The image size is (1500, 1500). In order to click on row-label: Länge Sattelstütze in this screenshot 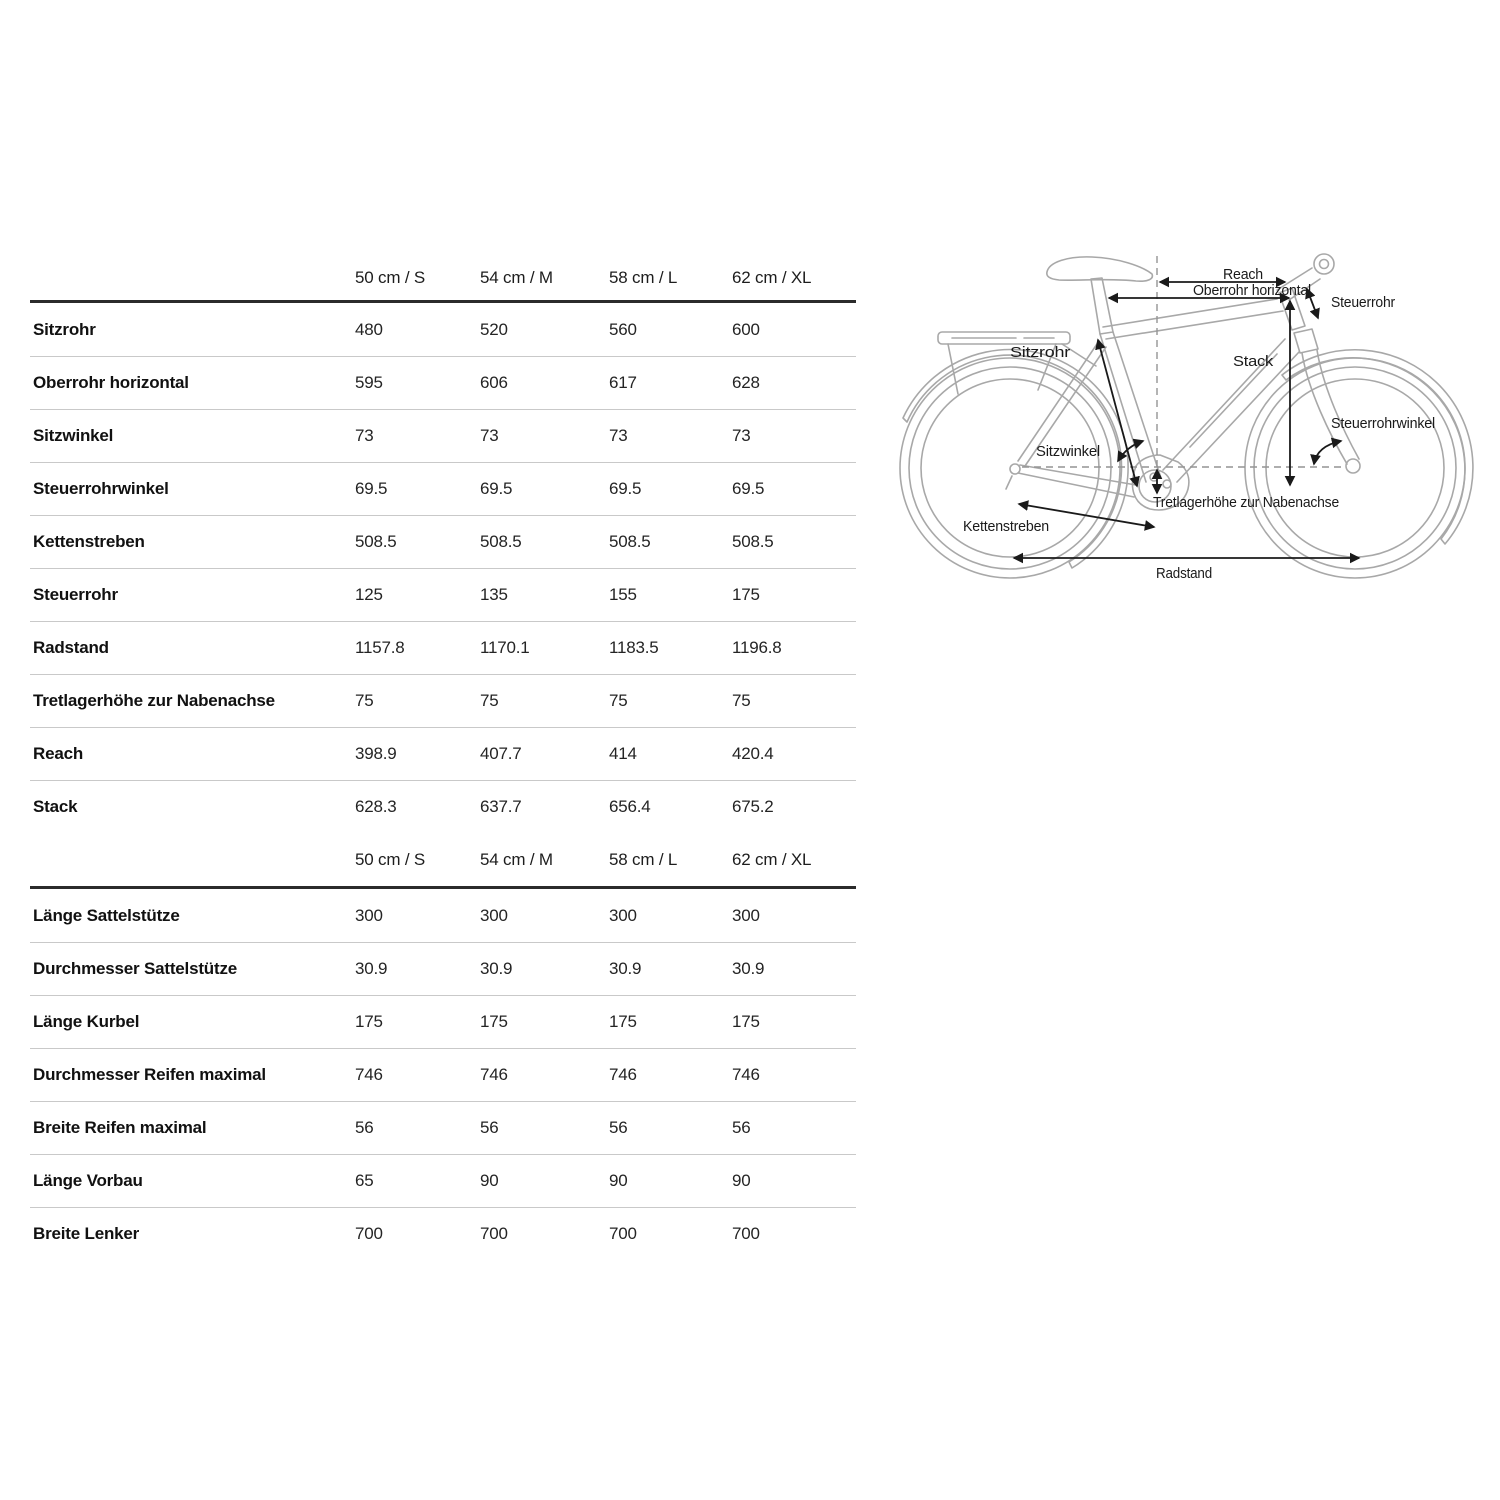, I will do `click(106, 915)`.